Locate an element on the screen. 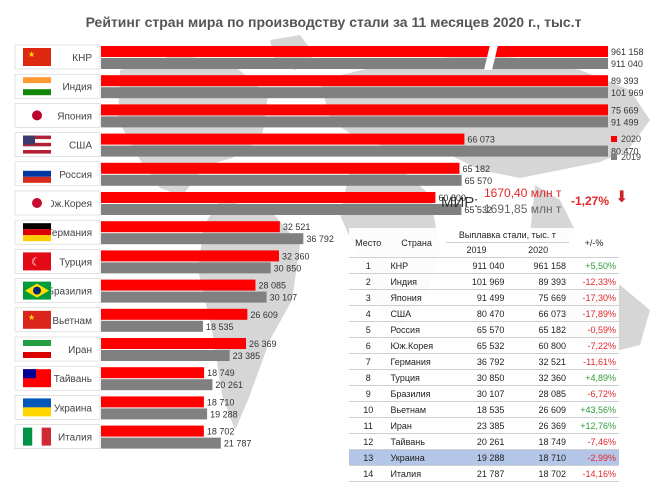  legend-label-2019: 2019 is located at coordinates (631, 157).